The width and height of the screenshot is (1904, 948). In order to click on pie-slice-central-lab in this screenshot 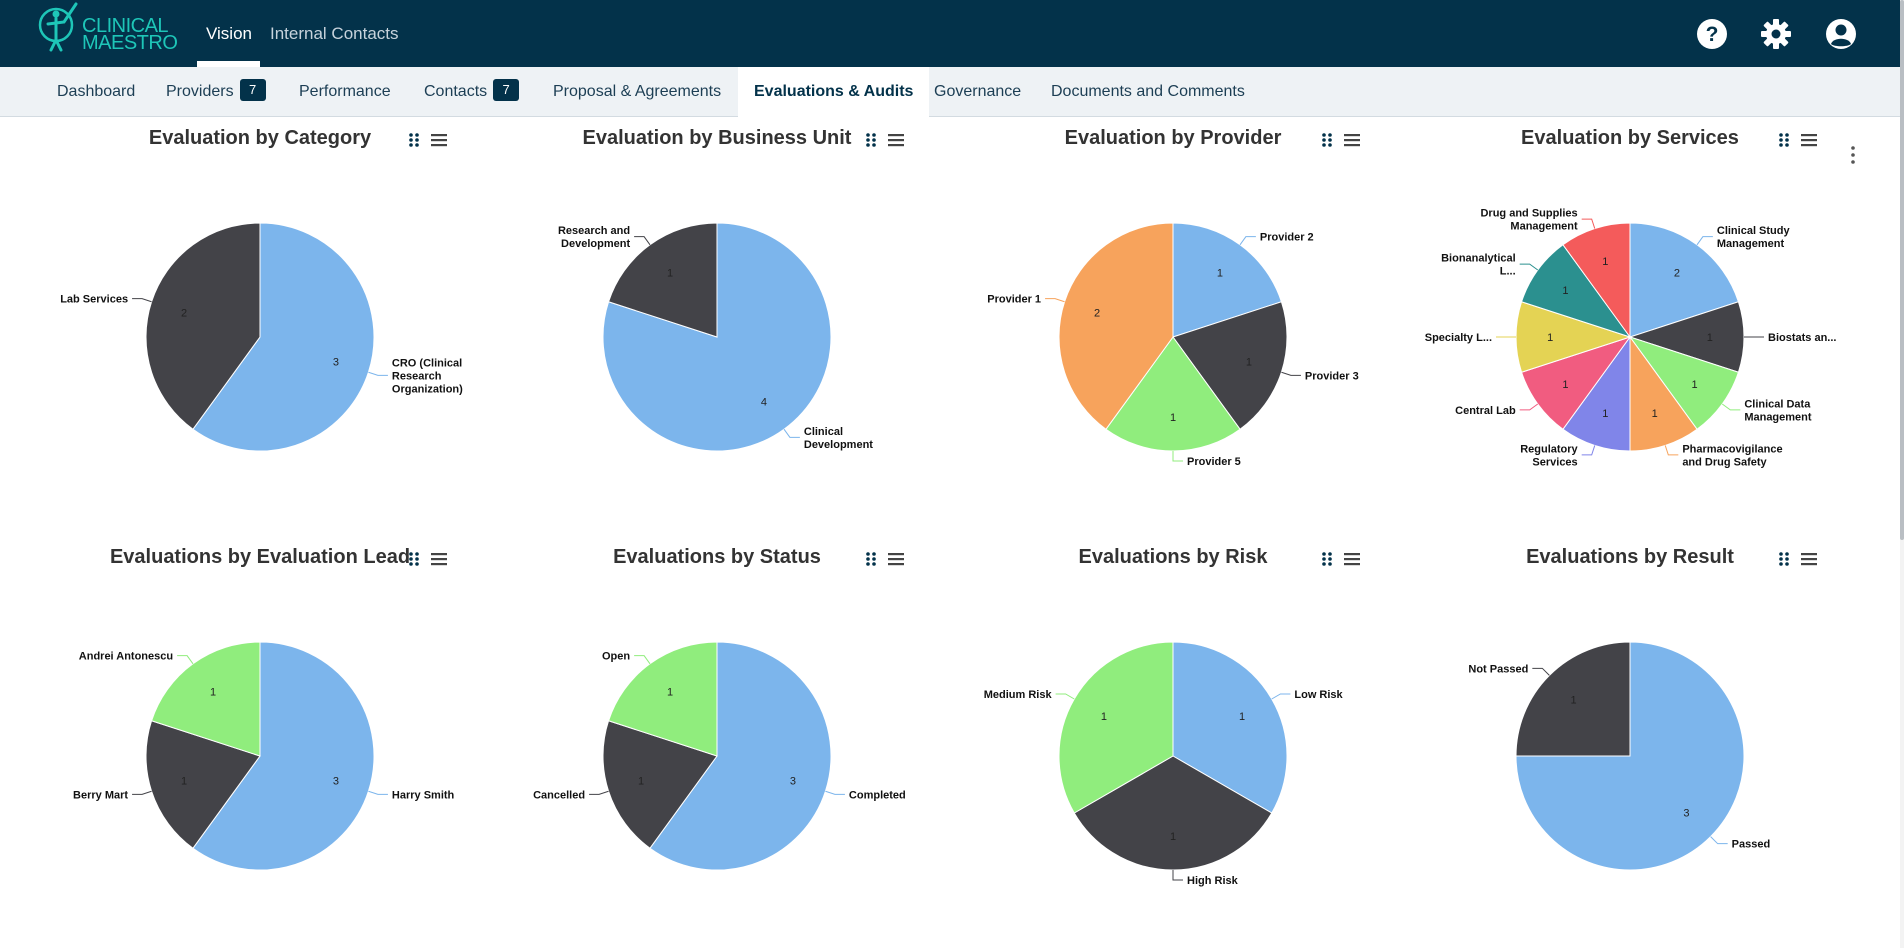, I will do `click(1576, 383)`.